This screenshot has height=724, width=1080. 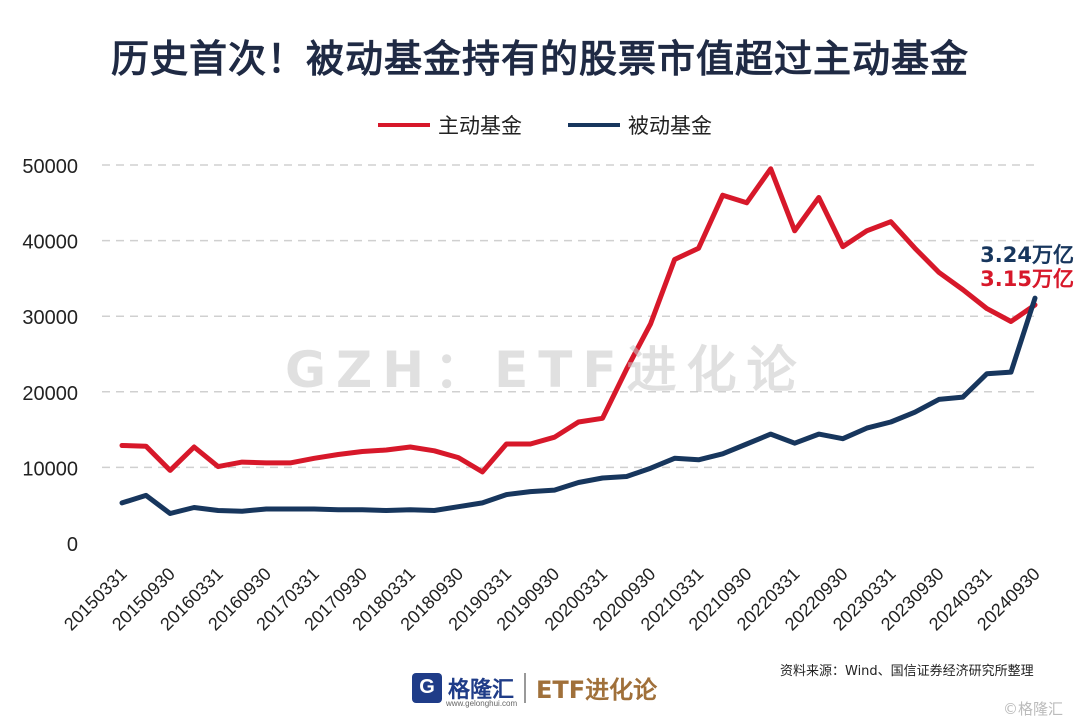 I want to click on footer-divider, so click(x=525, y=687).